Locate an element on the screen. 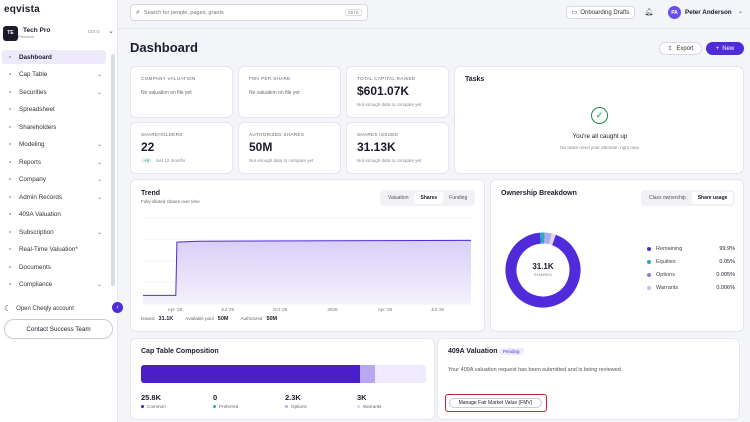 The height and width of the screenshot is (422, 750). sidebar-item-label: Cap Table is located at coordinates (33, 74).